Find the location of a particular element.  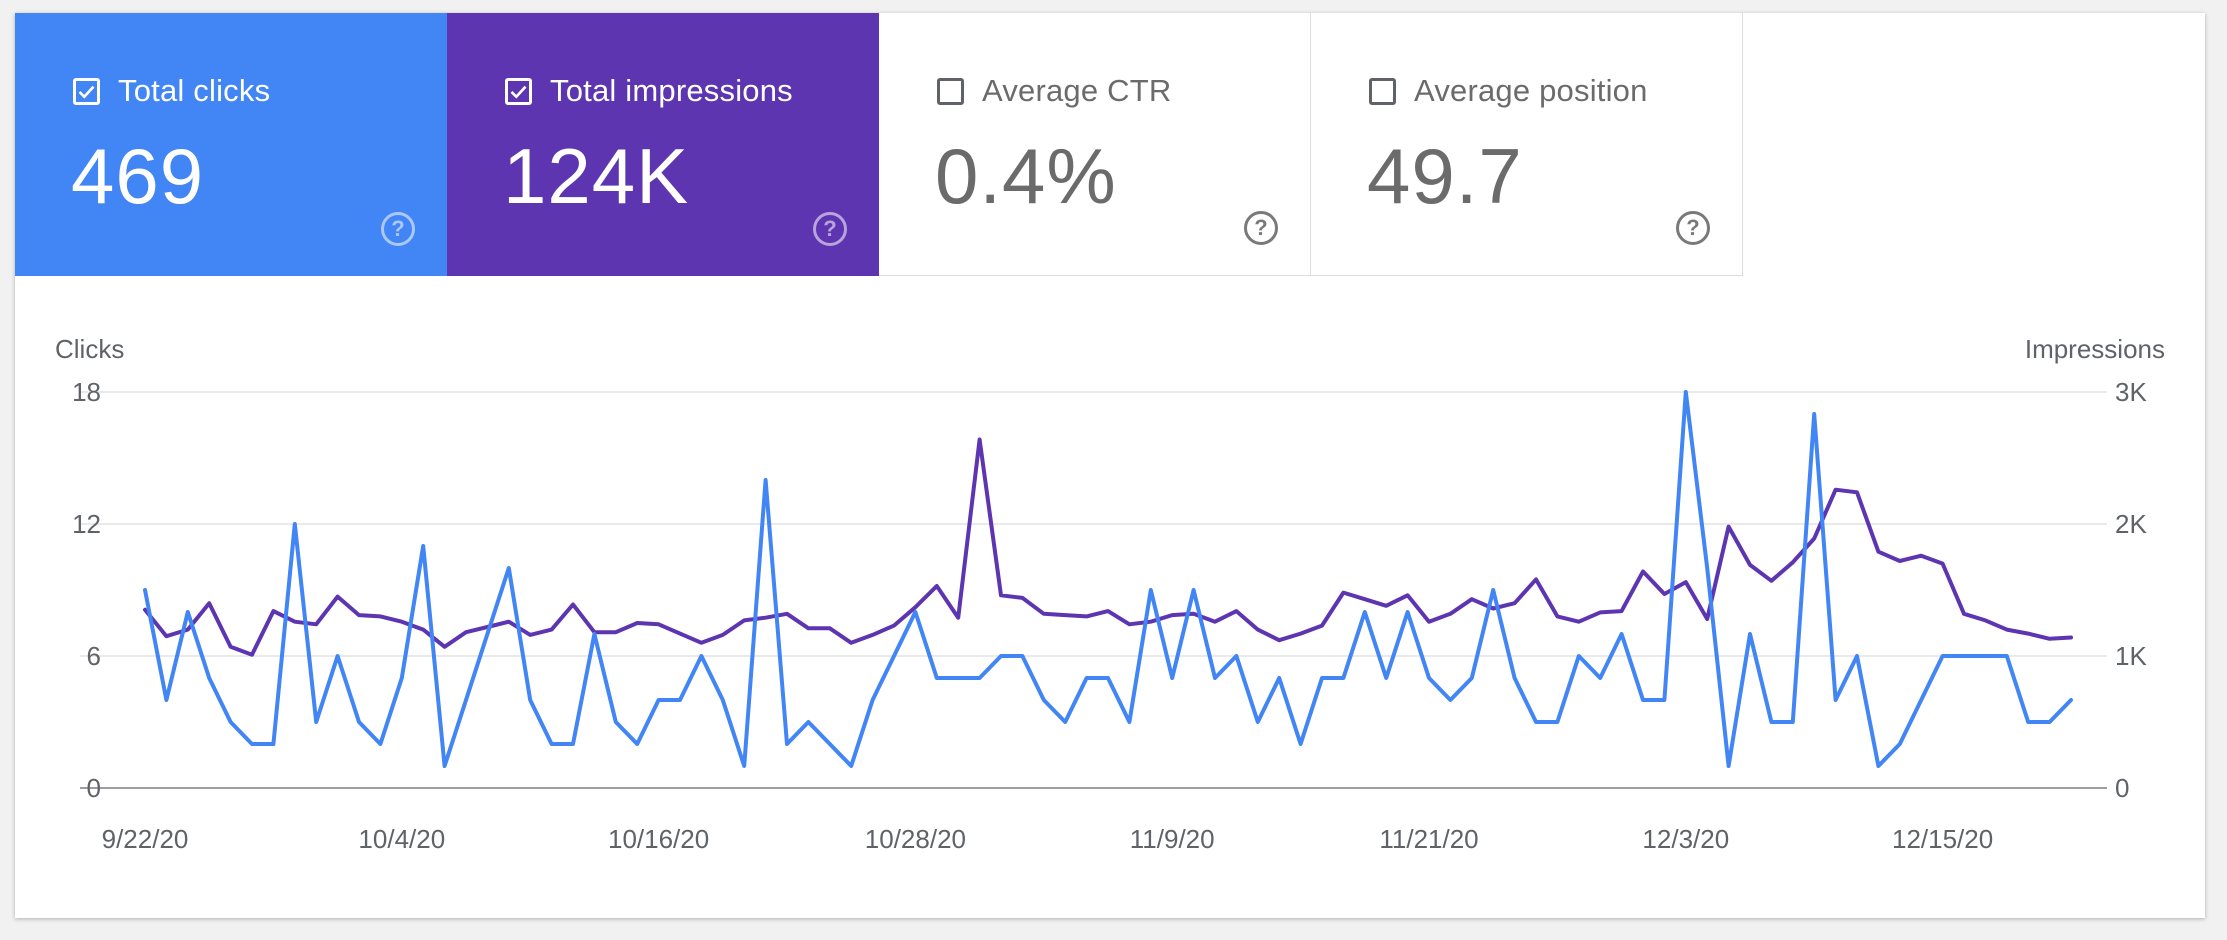

metric-header: Total clicks is located at coordinates (171, 91).